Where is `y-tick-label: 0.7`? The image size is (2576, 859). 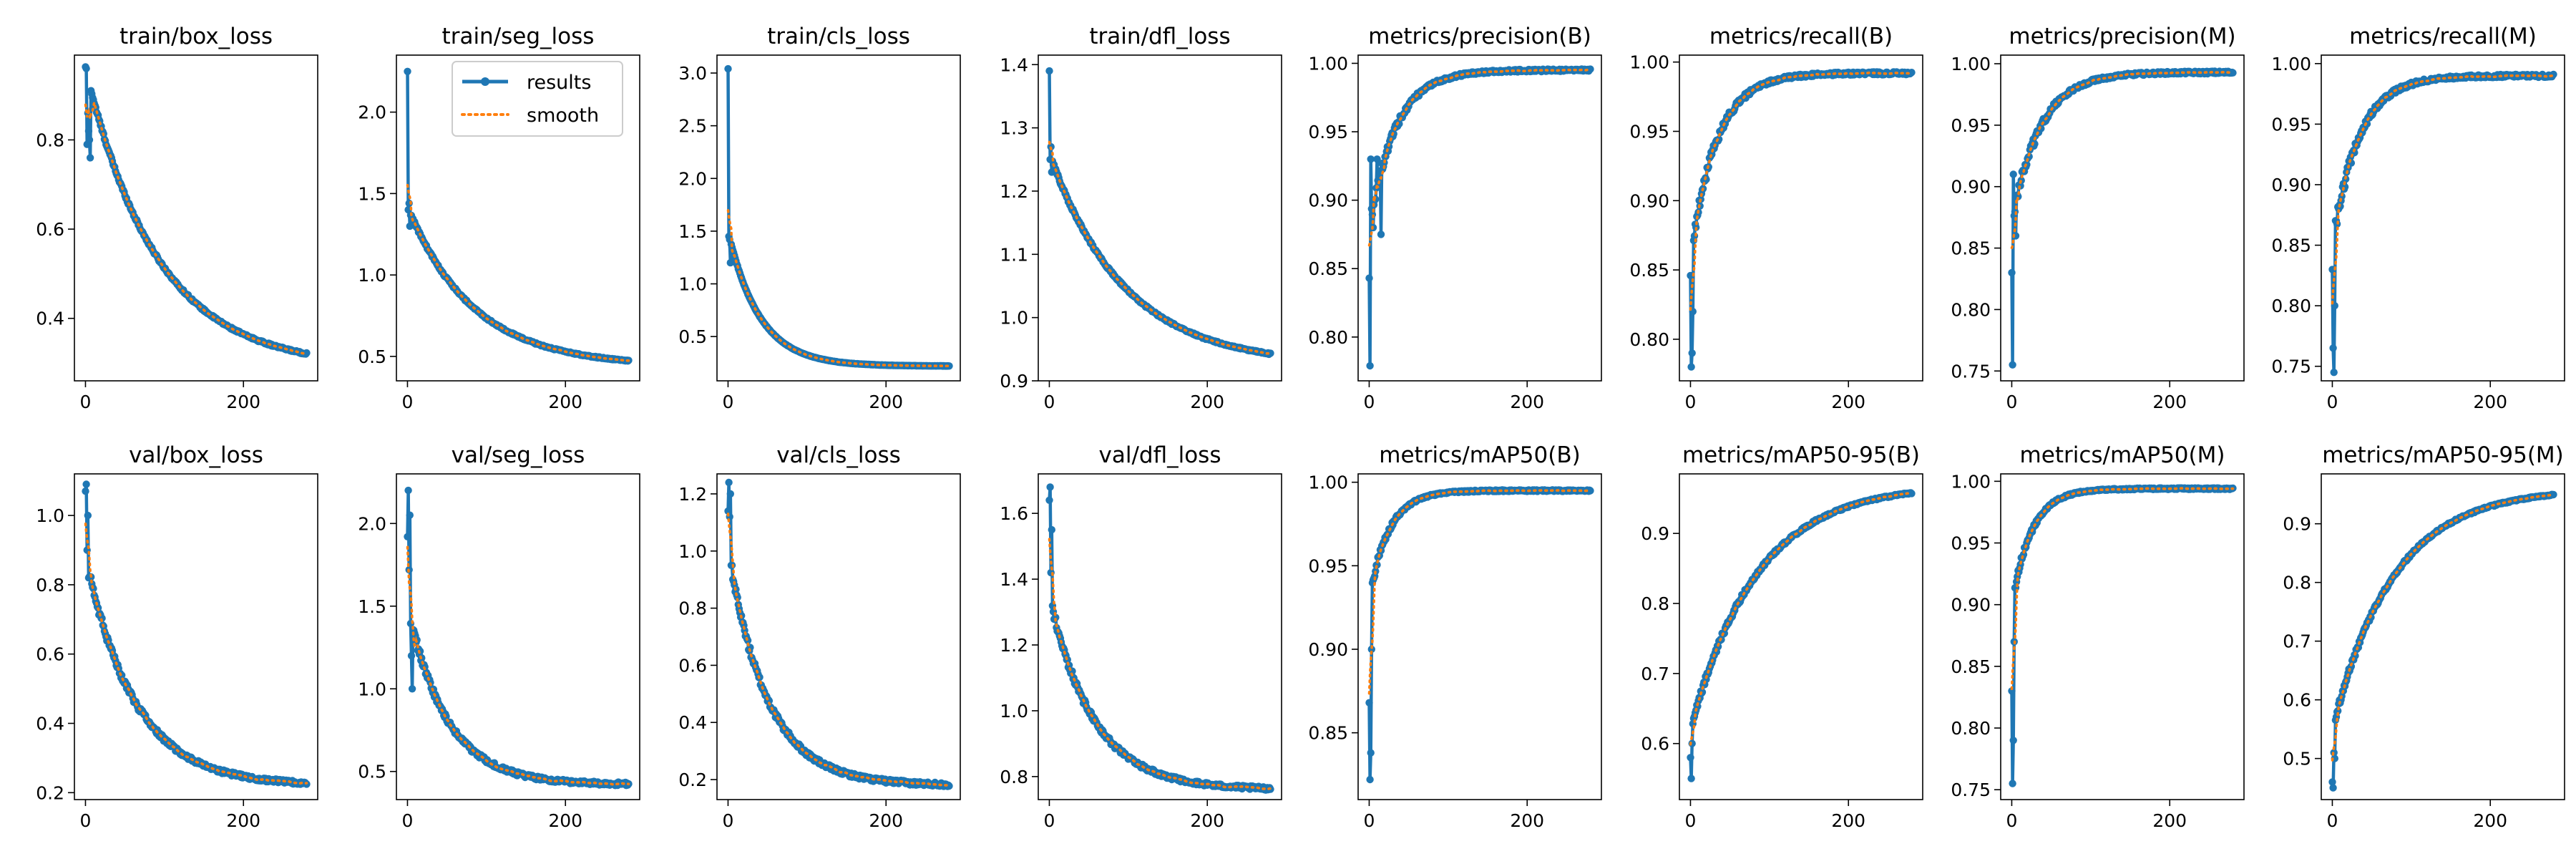 y-tick-label: 0.7 is located at coordinates (2297, 641).